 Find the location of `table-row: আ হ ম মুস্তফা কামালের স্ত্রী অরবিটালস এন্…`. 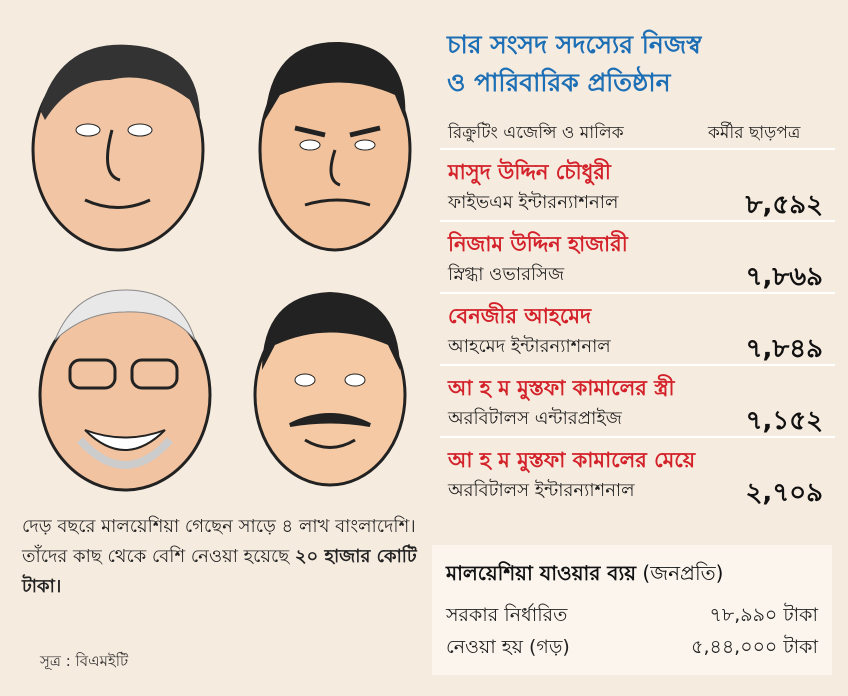

table-row: আ হ ম মুস্তফা কামালের স্ত্রী অরবিটালস এন্… is located at coordinates (637, 400).